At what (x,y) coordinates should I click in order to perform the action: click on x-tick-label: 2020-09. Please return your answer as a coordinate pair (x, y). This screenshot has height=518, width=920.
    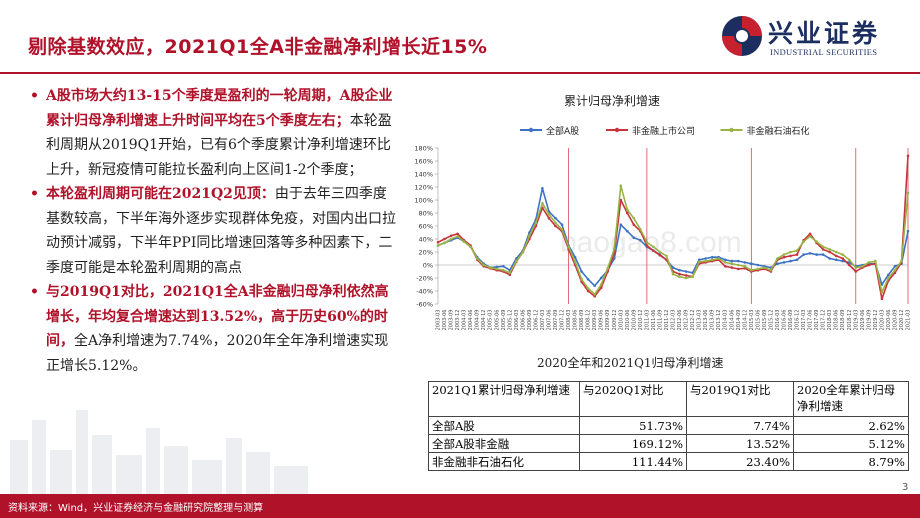
    Looking at the image, I should click on (895, 320).